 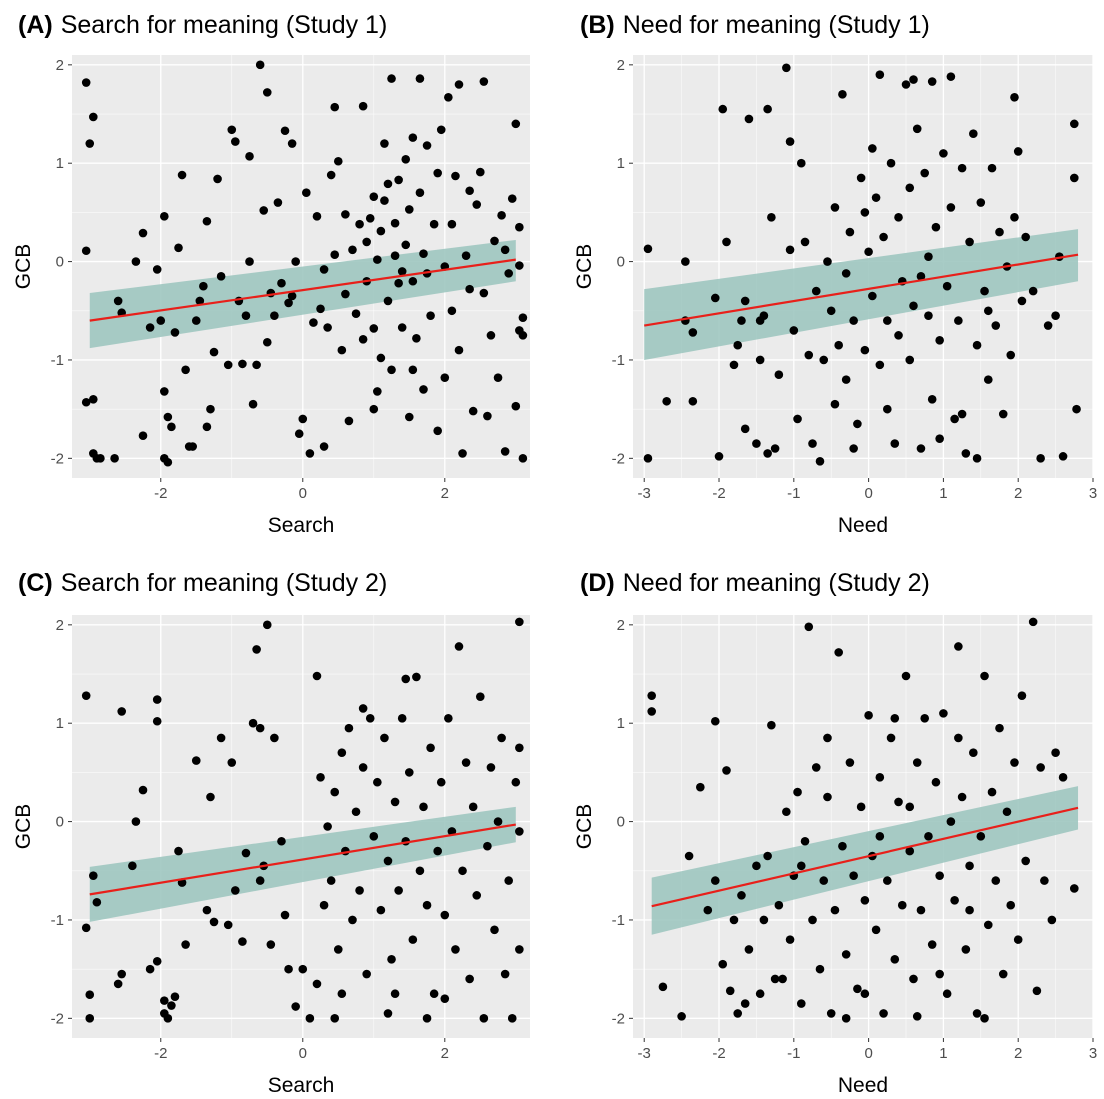 What do you see at coordinates (868, 493) in the screenshot?
I see `x-tick-label: 0` at bounding box center [868, 493].